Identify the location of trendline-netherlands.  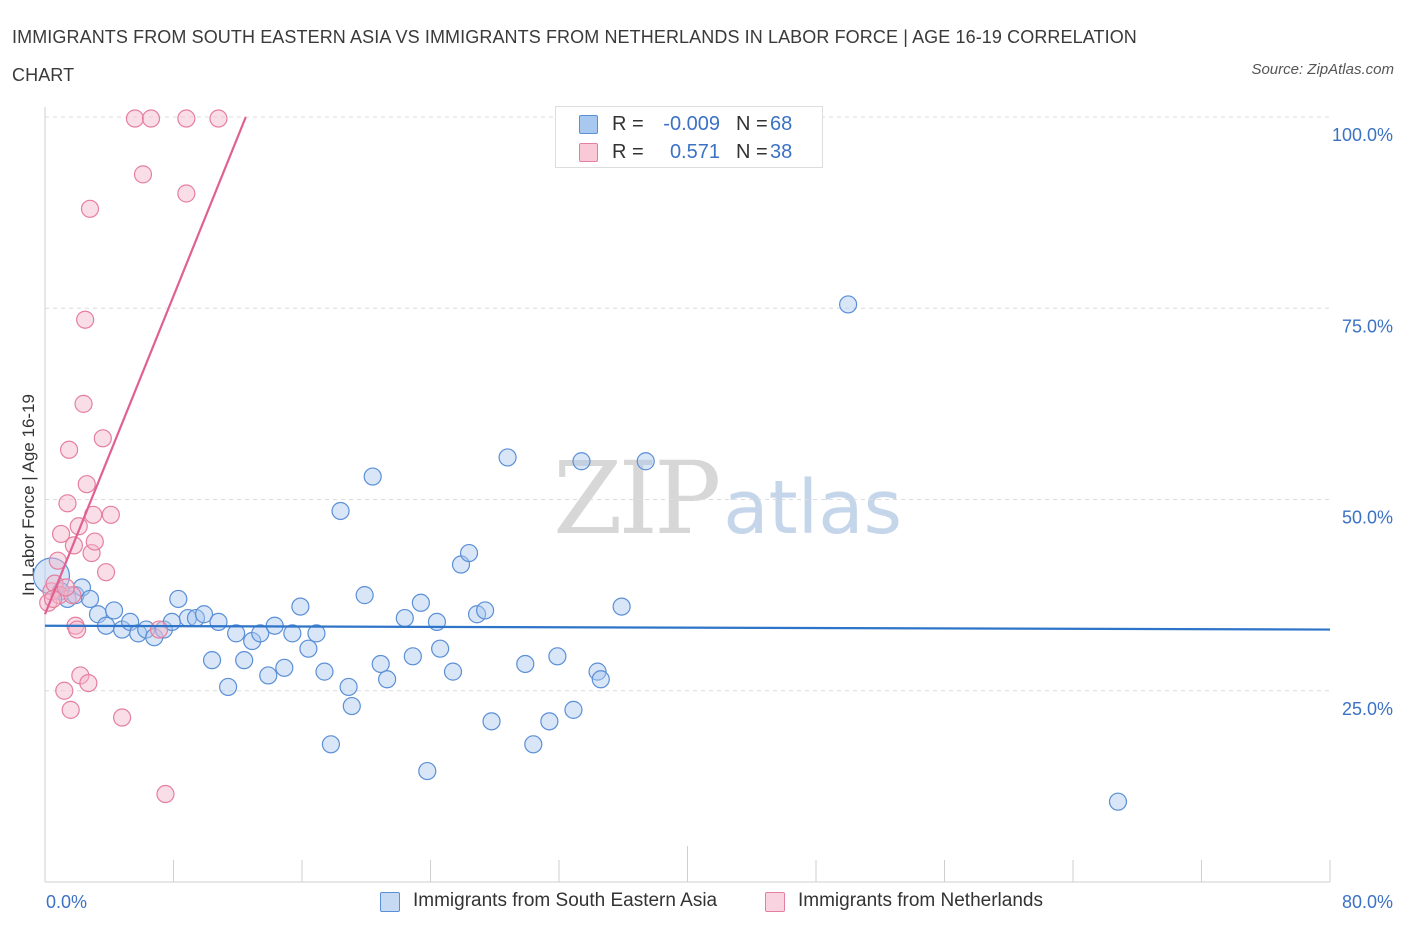
(145, 365).